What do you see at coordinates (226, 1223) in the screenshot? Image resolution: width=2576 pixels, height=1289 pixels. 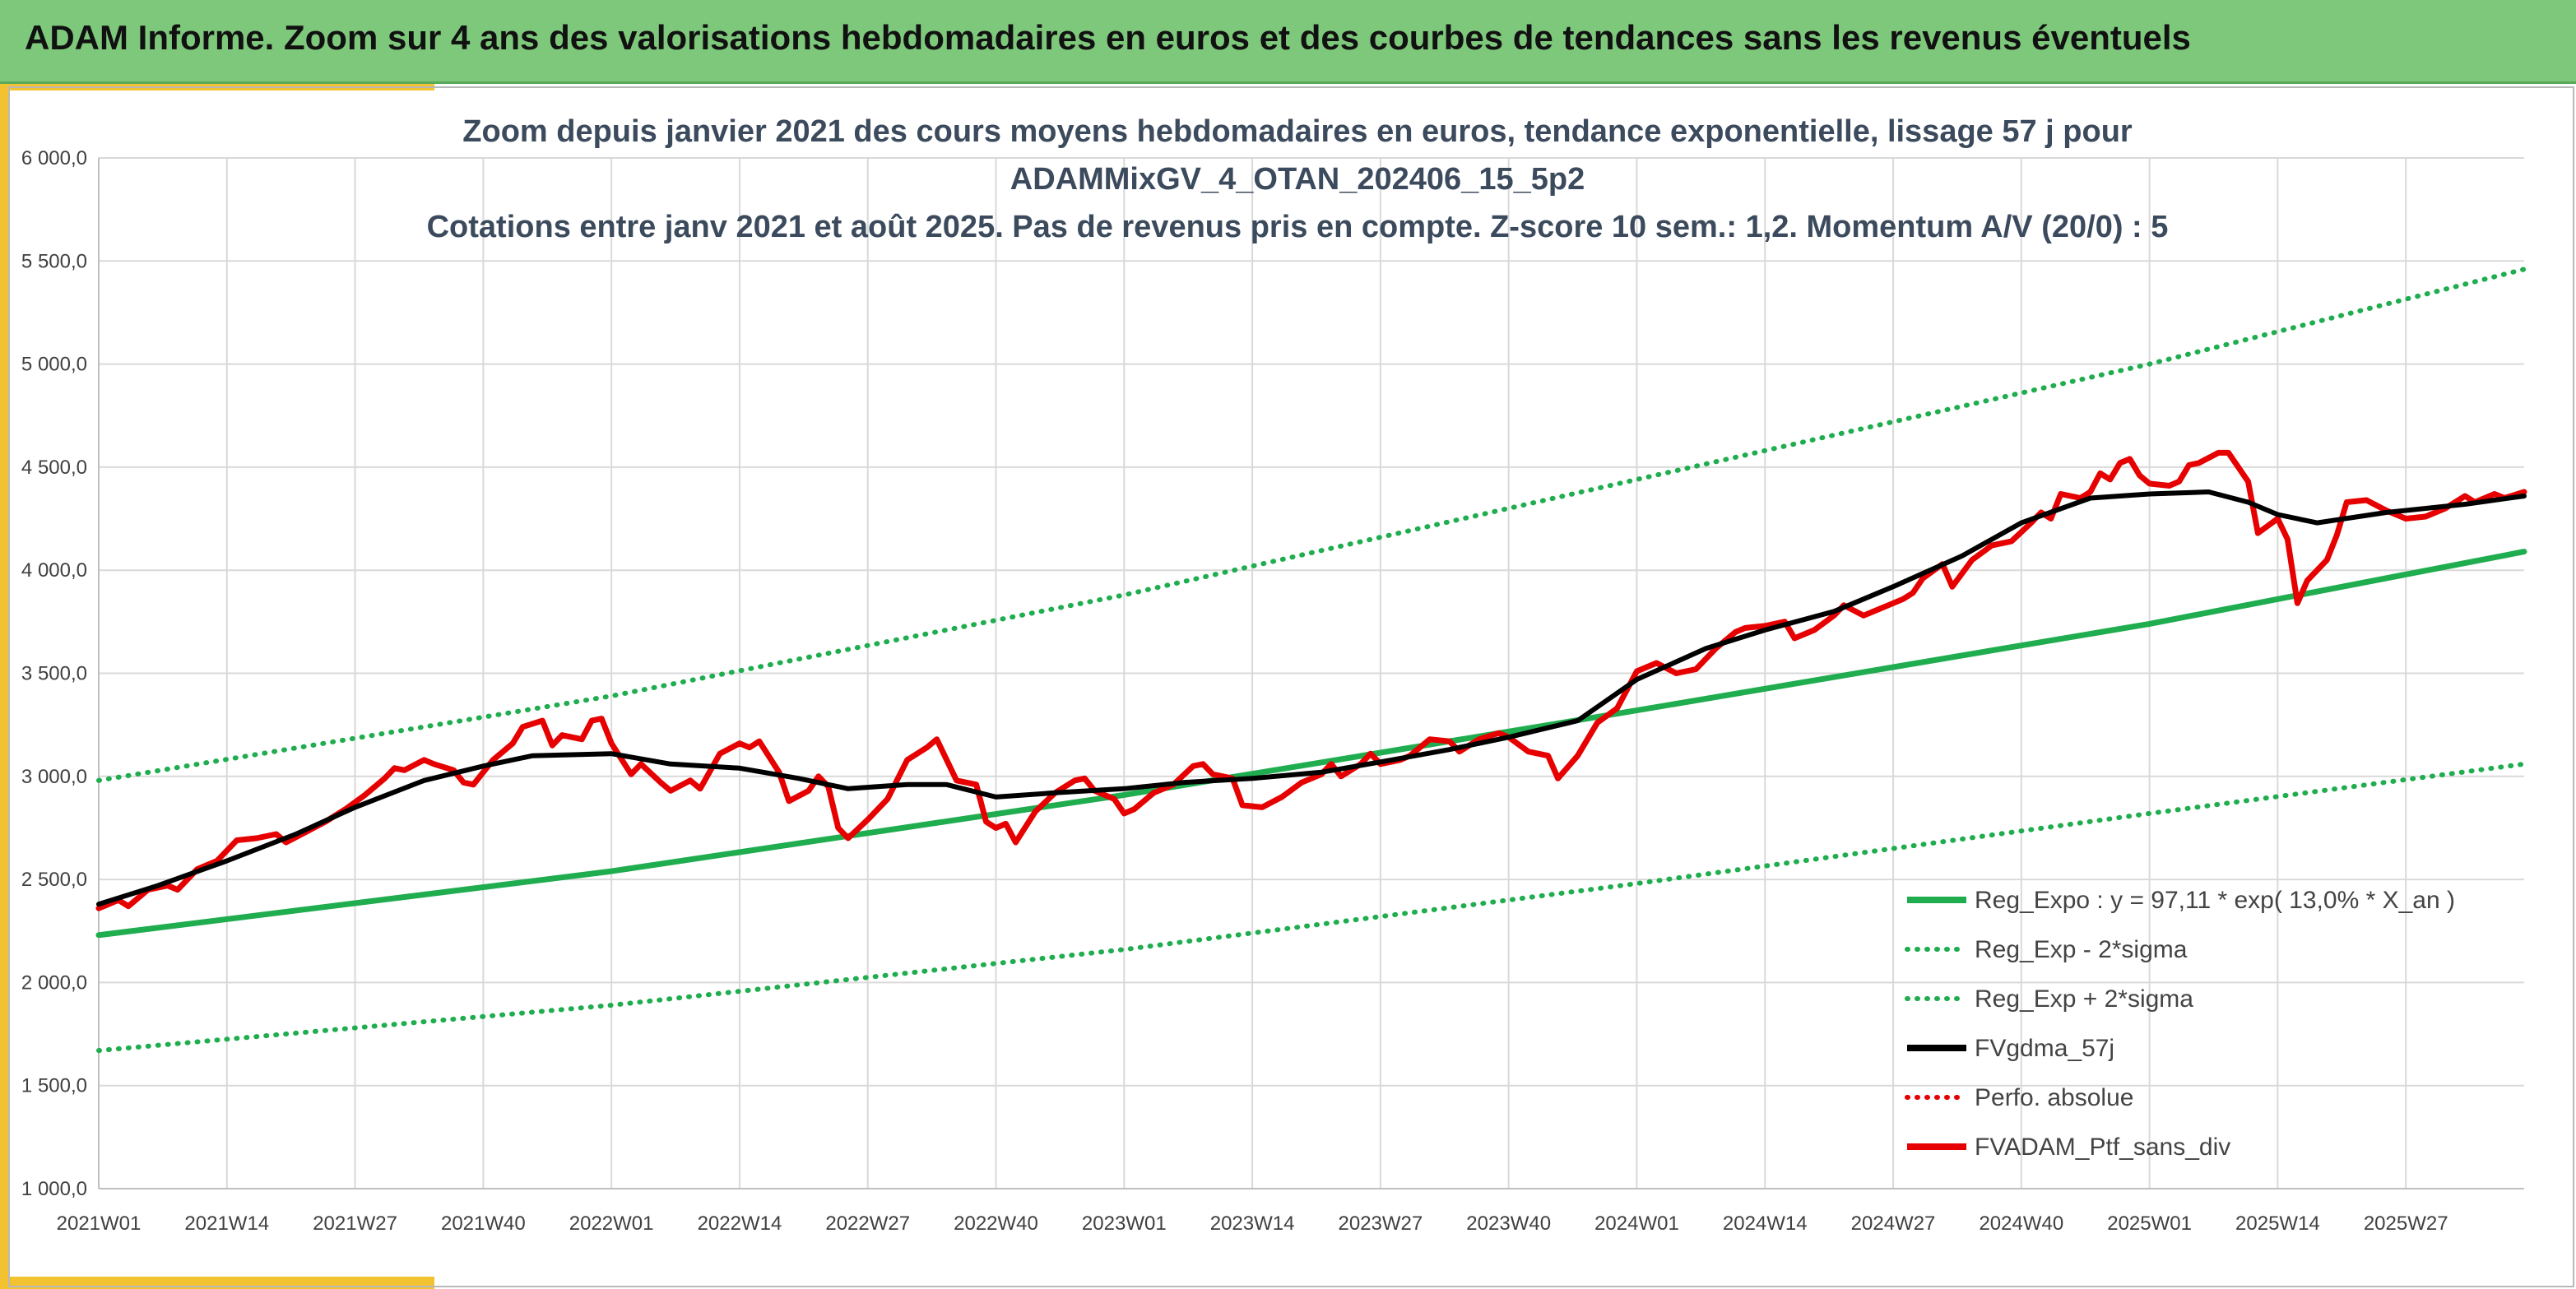 I see `x-tick-label: 2021W14` at bounding box center [226, 1223].